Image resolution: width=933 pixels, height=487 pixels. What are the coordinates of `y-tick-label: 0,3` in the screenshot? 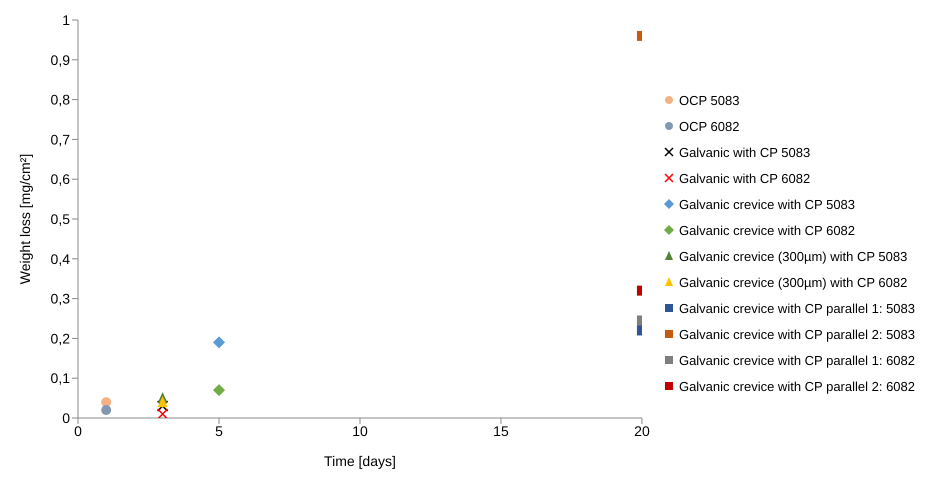 It's located at (60, 298).